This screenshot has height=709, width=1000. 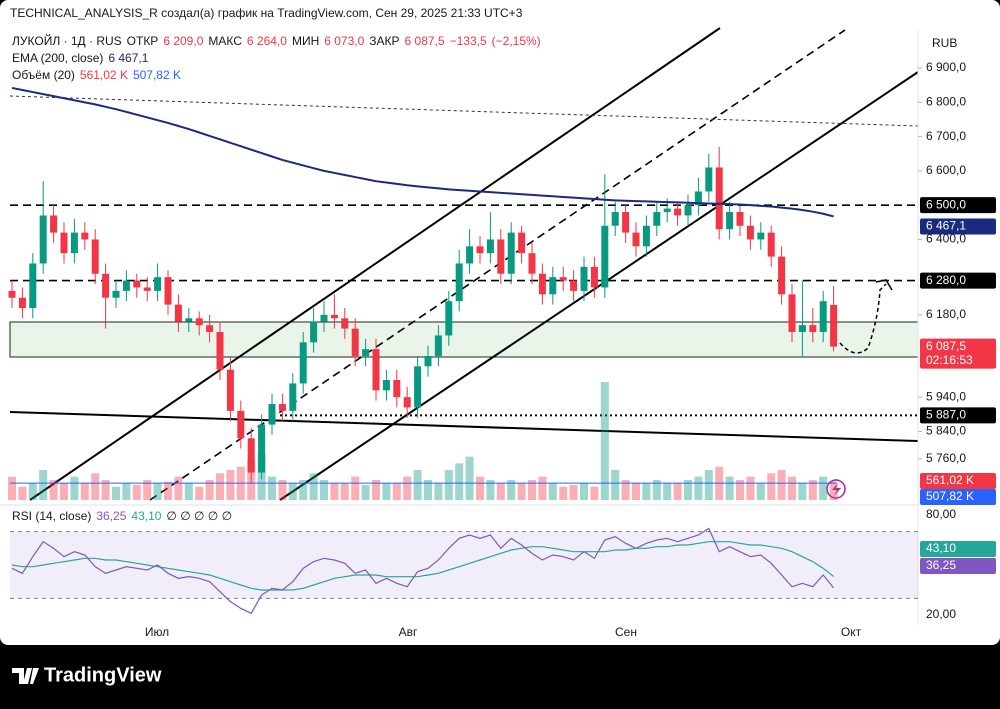 What do you see at coordinates (958, 280) in the screenshot?
I see `level-badge` at bounding box center [958, 280].